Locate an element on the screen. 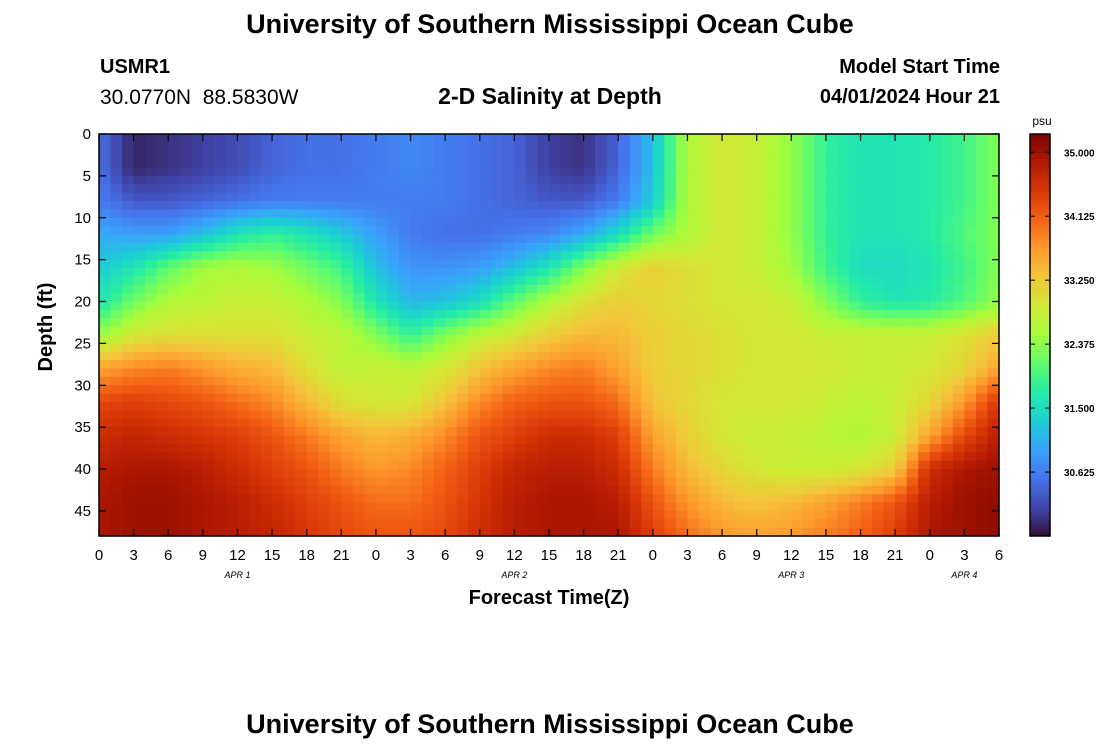 This screenshot has height=750, width=1100. colorbar-unit: psu is located at coordinates (1041, 121).